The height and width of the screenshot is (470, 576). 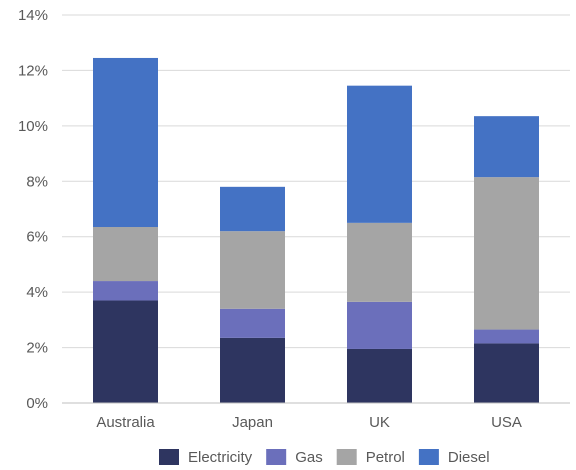 What do you see at coordinates (33, 126) in the screenshot?
I see `y-tick-label: 10%` at bounding box center [33, 126].